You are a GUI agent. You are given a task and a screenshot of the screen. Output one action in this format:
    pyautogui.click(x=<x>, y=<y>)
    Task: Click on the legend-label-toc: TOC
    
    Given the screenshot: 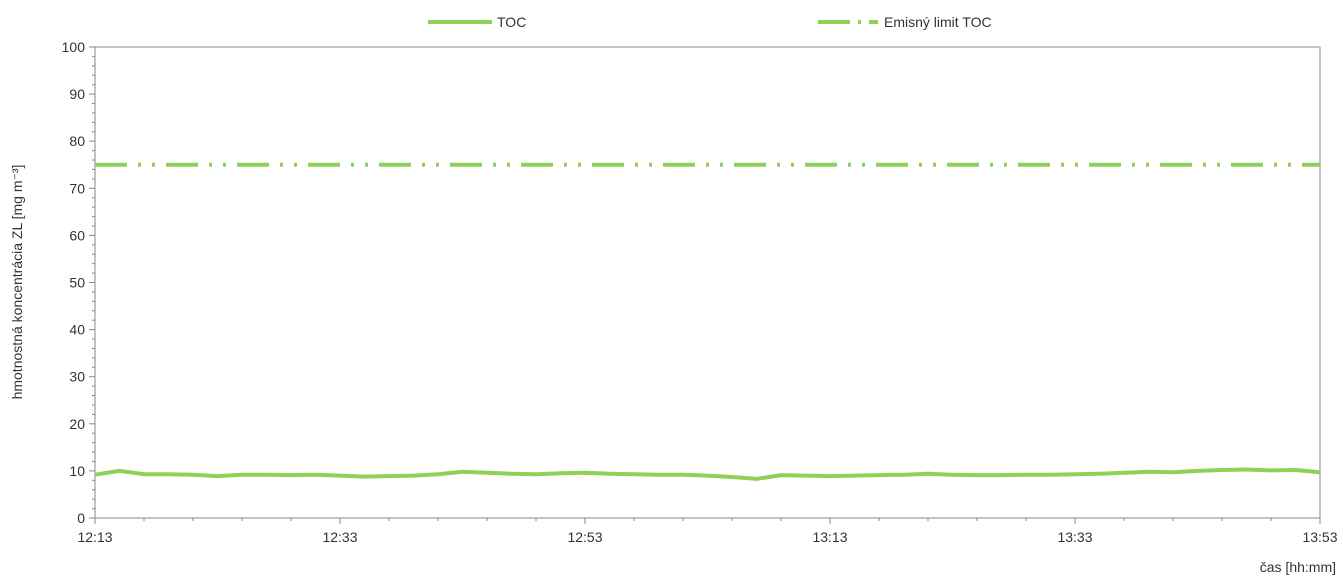 What is the action you would take?
    pyautogui.click(x=511, y=22)
    